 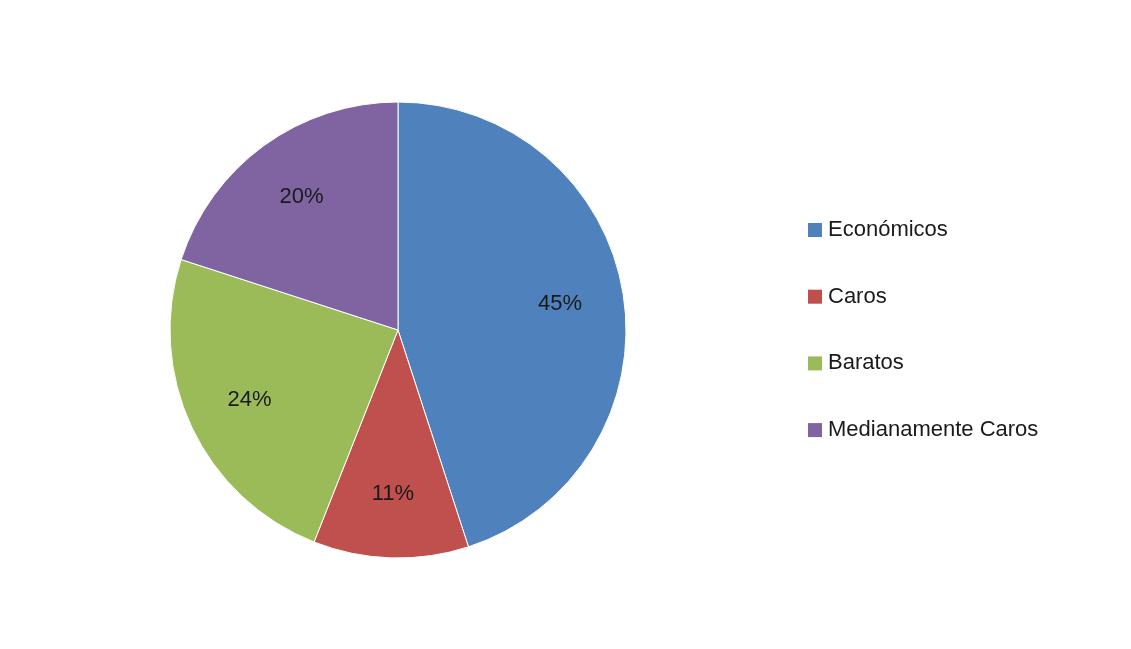 What do you see at coordinates (866, 362) in the screenshot?
I see `legend-label: Baratos` at bounding box center [866, 362].